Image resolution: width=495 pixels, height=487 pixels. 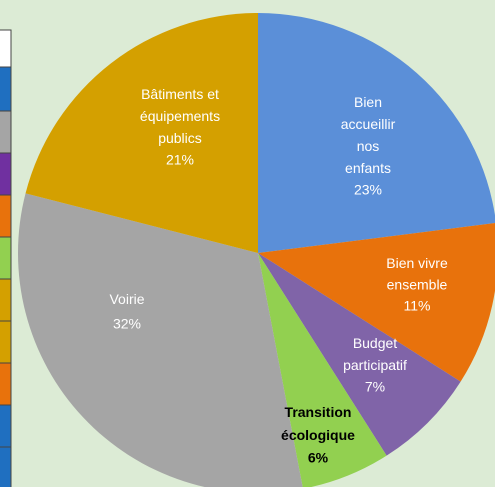 What do you see at coordinates (180, 138) in the screenshot?
I see `label-line: publics` at bounding box center [180, 138].